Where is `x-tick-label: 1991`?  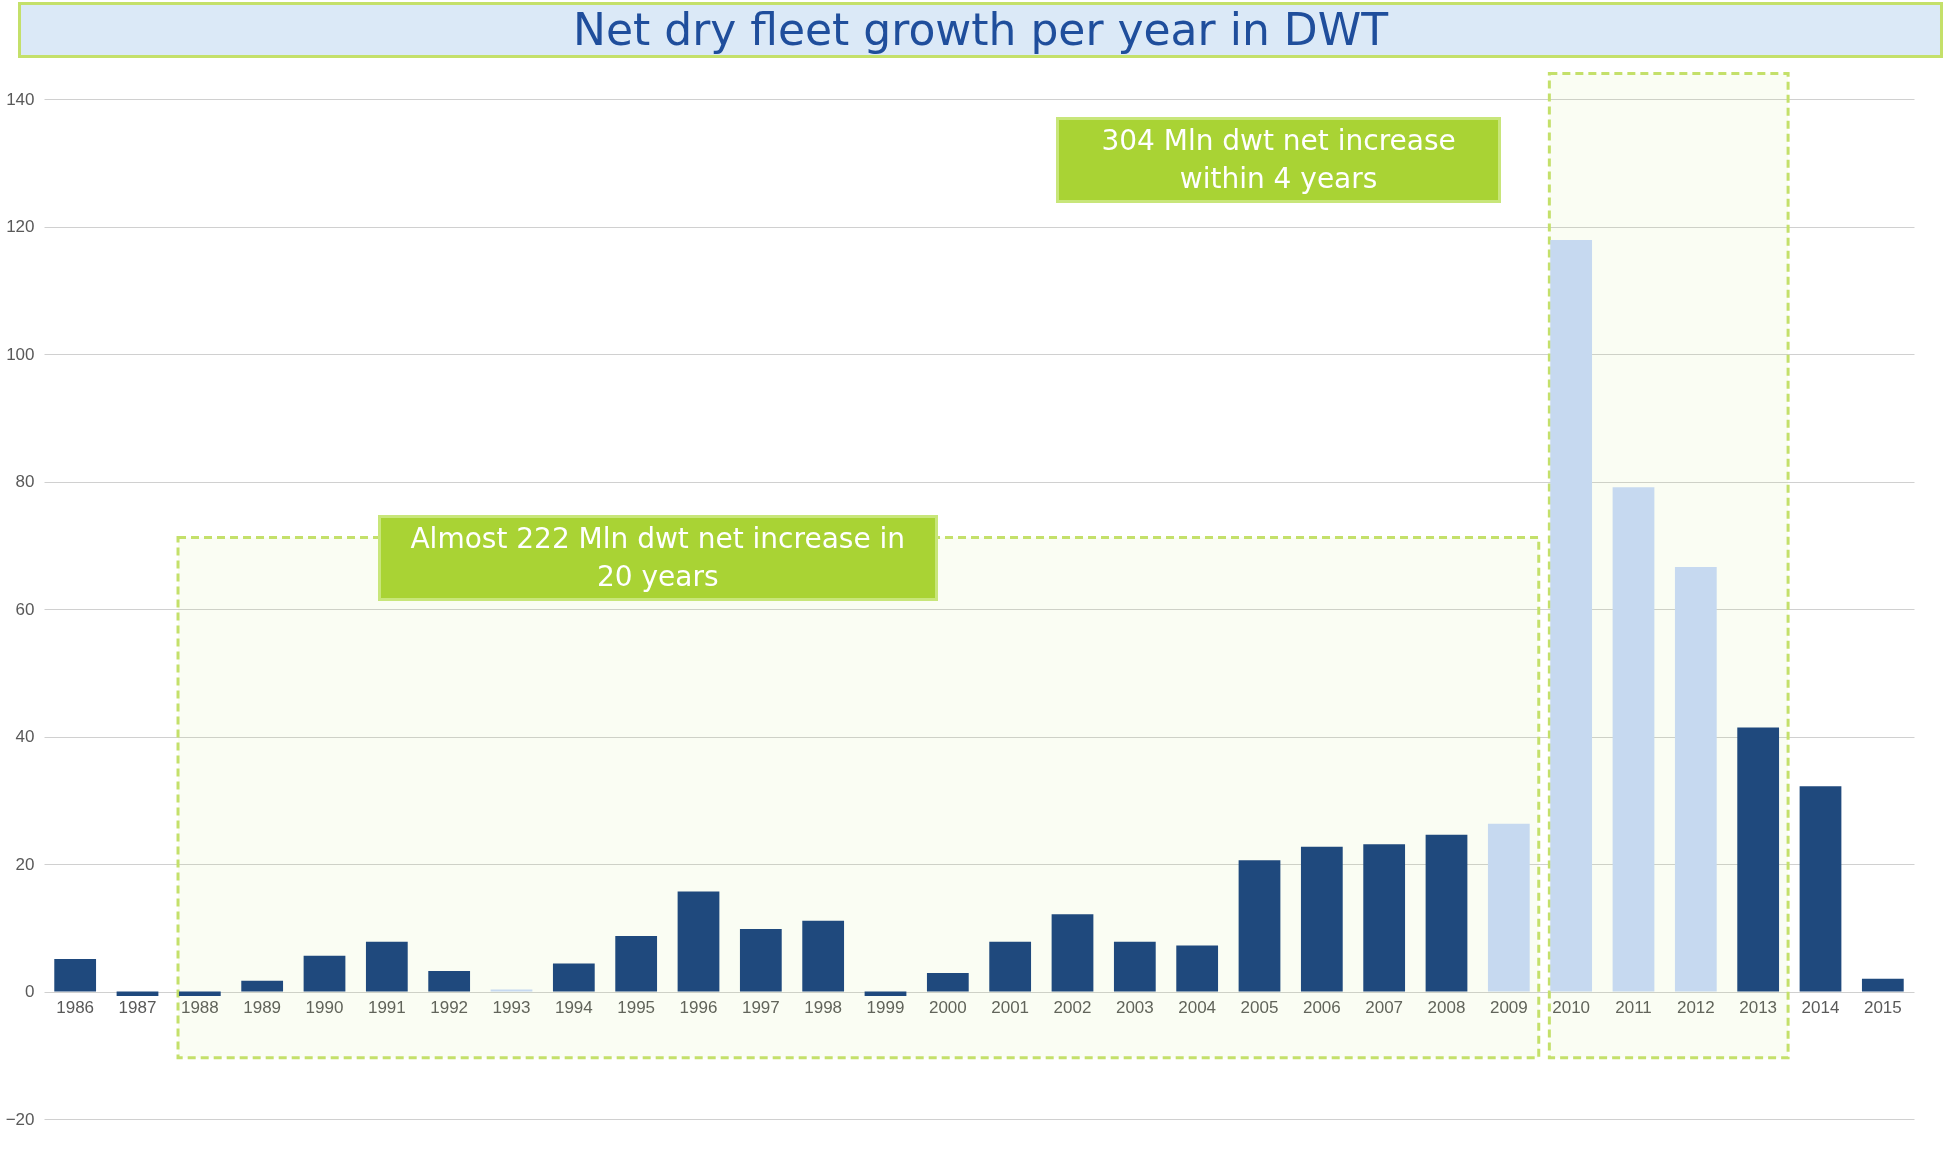 x-tick-label: 1991 is located at coordinates (386, 1007).